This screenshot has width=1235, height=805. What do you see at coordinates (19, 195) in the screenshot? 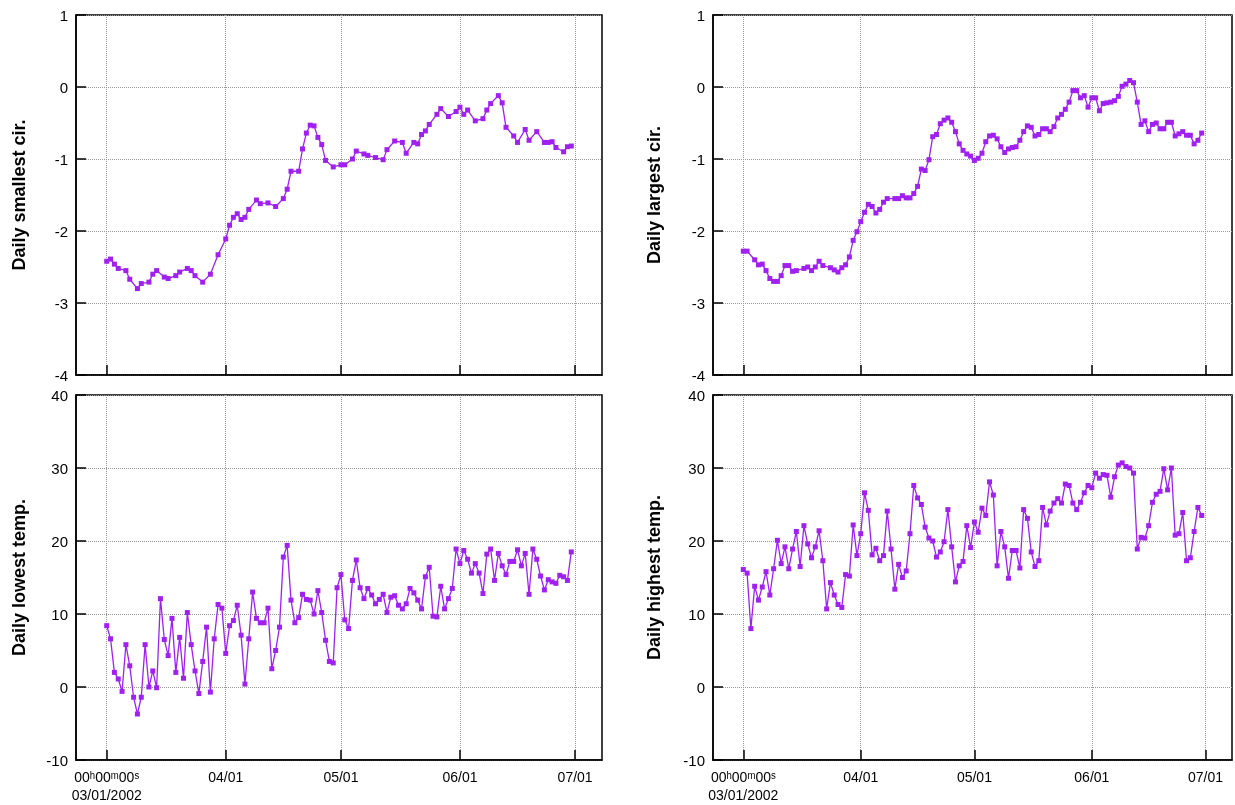
I see `y-axis-title: Daily smallest cir.` at bounding box center [19, 195].